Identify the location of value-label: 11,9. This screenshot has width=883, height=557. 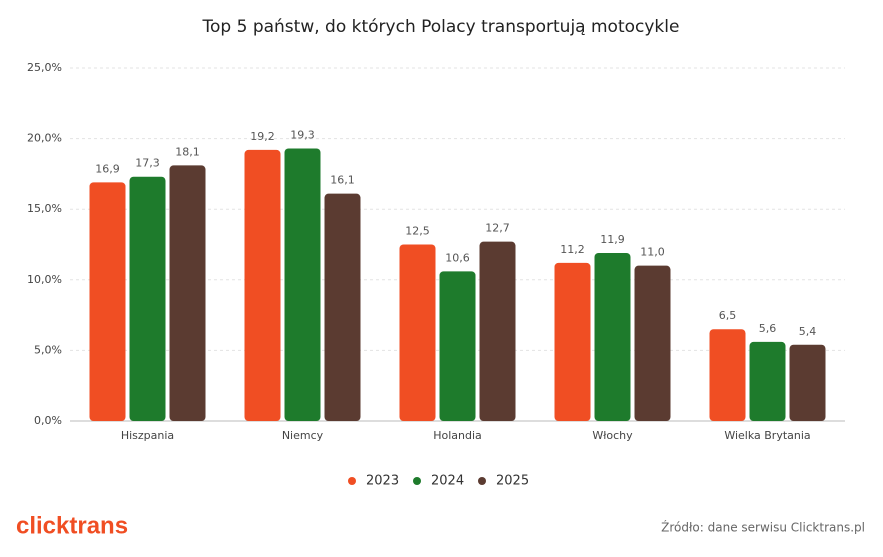
(612, 239).